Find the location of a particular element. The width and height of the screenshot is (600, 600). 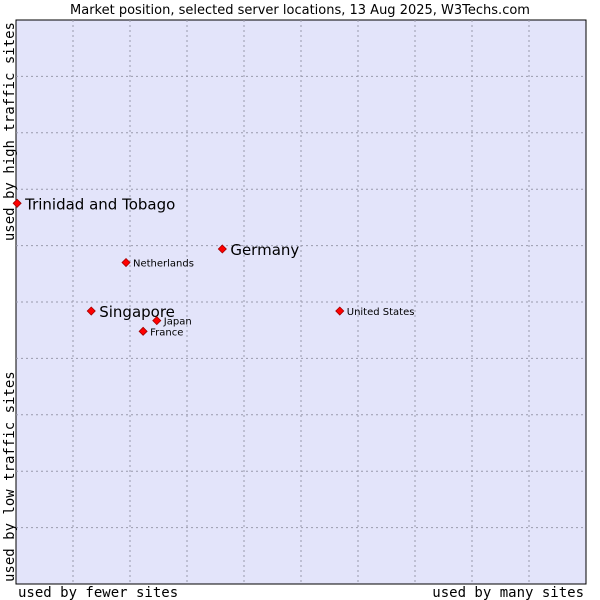

point-label-france: France is located at coordinates (166, 332).